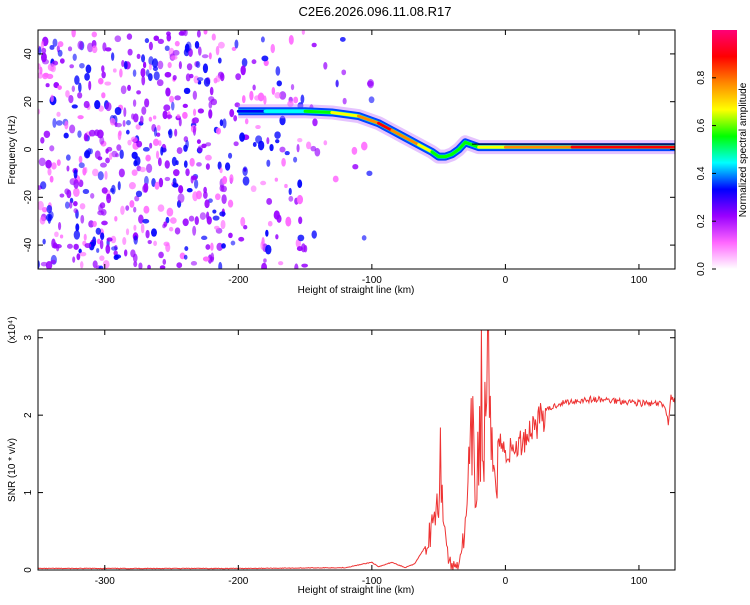 Image resolution: width=750 pixels, height=605 pixels. Describe the element at coordinates (28, 415) in the screenshot. I see `y-tick-label: 2` at that location.